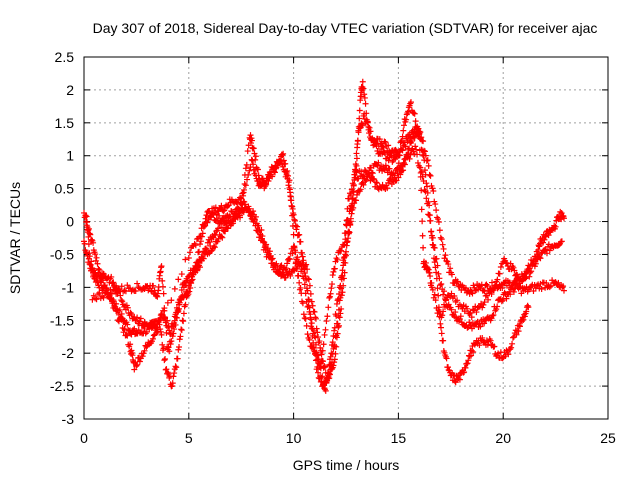  Describe the element at coordinates (84, 438) in the screenshot. I see `x-tick-label: 0` at that location.